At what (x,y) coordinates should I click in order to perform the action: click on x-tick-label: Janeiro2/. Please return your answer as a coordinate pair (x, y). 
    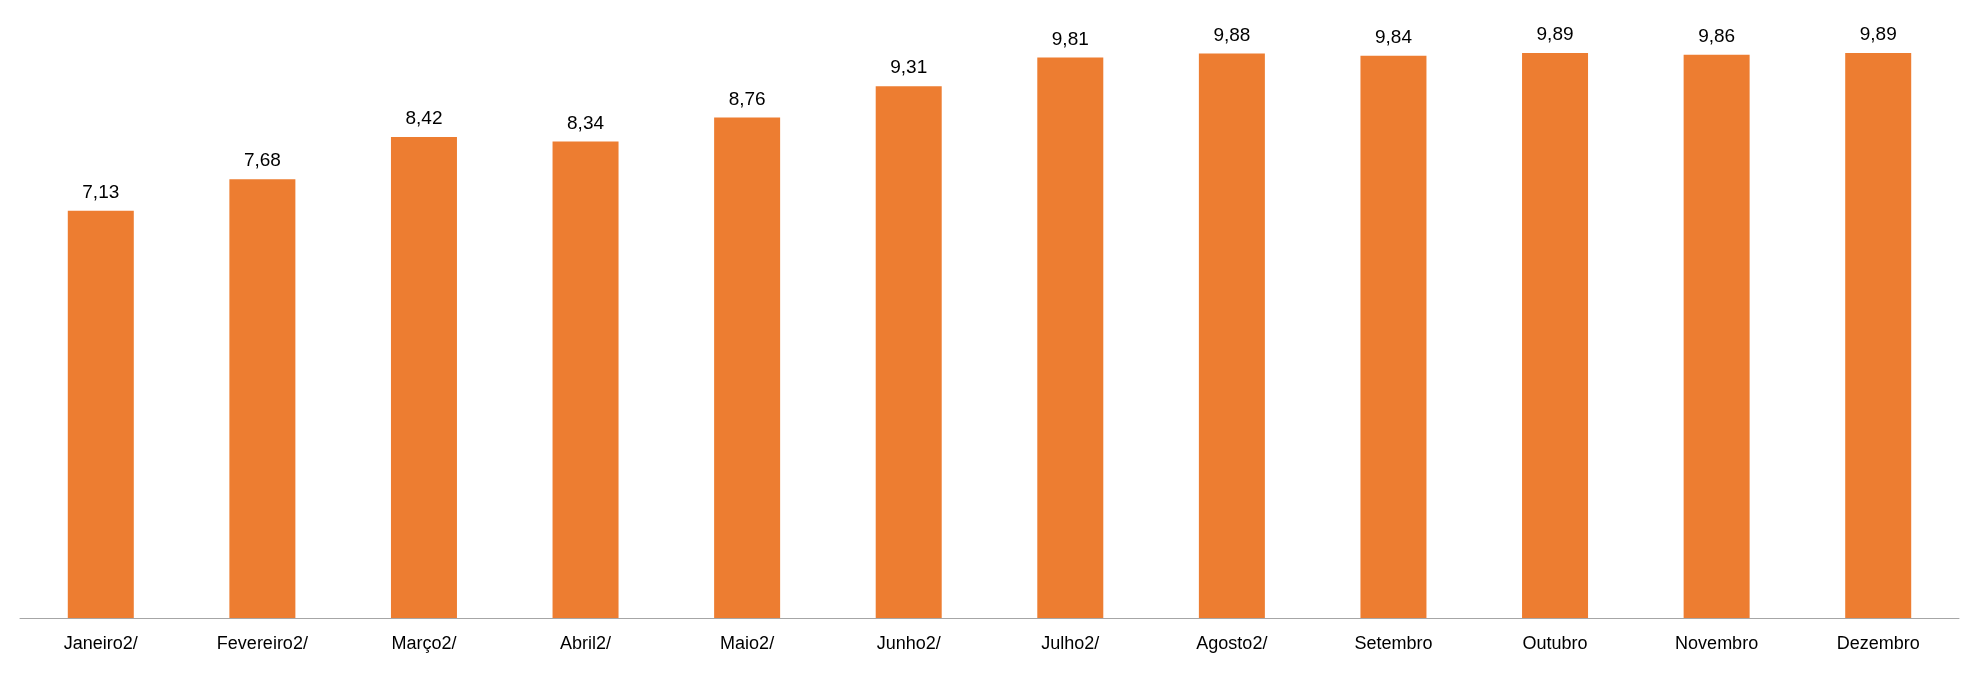
    Looking at the image, I should click on (100, 643).